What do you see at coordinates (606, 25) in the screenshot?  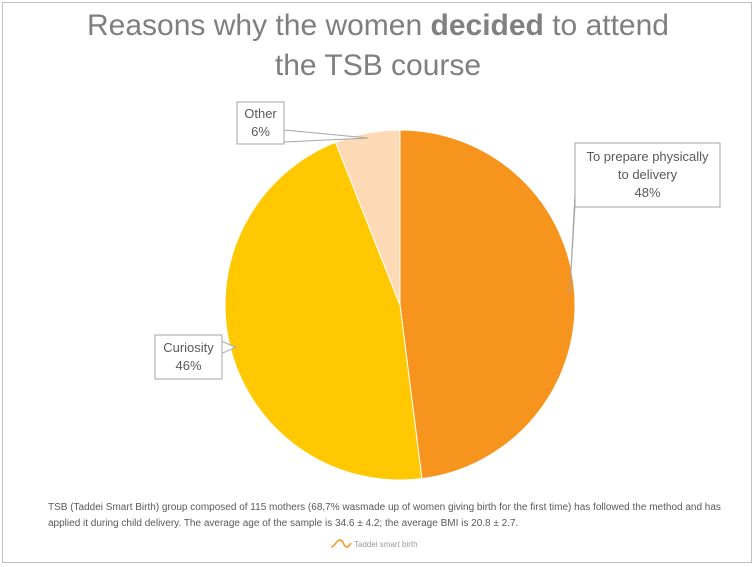 I see `title-text-part2: to attend` at bounding box center [606, 25].